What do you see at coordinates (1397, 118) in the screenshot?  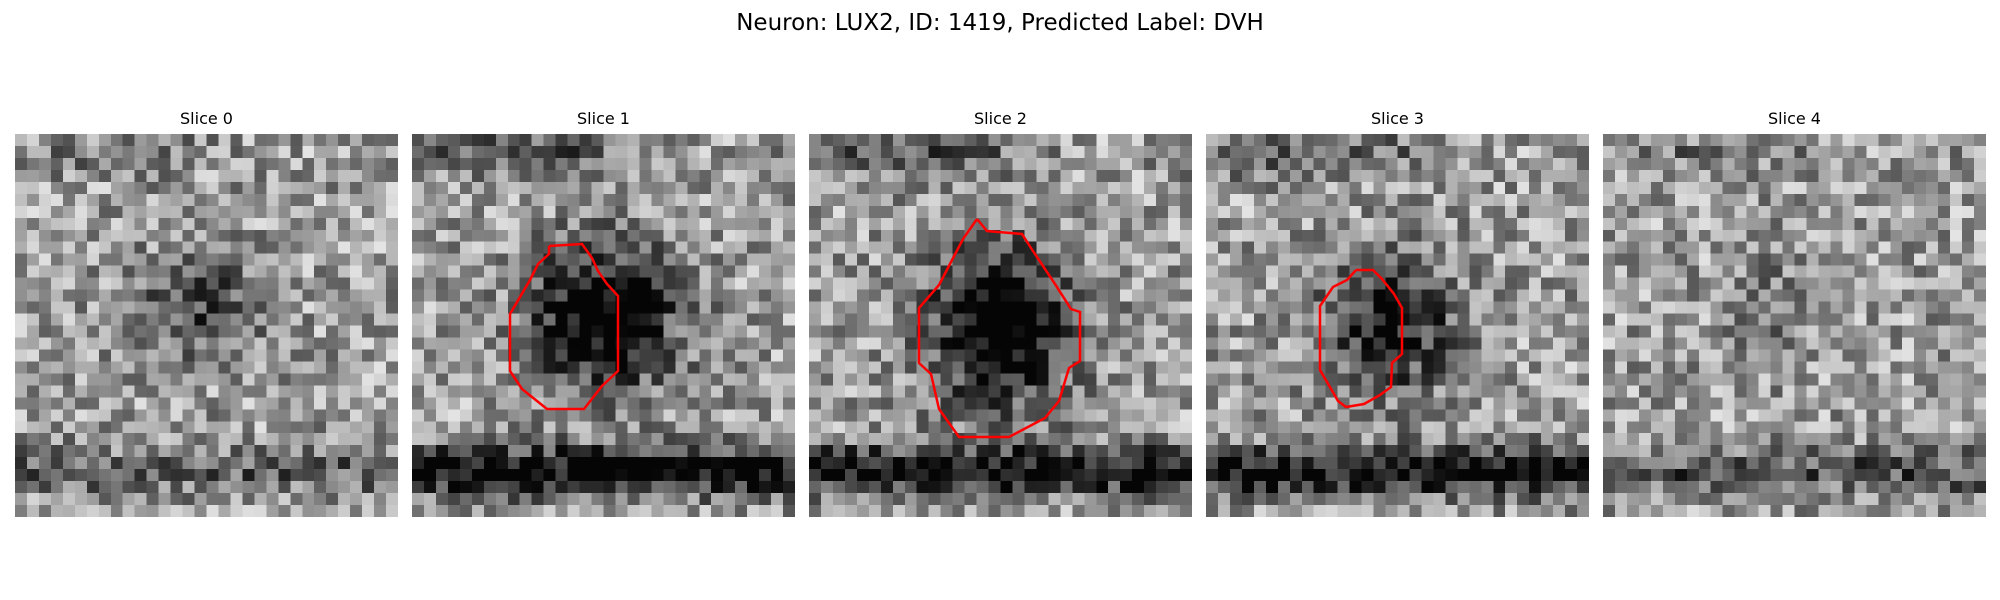 I see `slice-title: Slice 3` at bounding box center [1397, 118].